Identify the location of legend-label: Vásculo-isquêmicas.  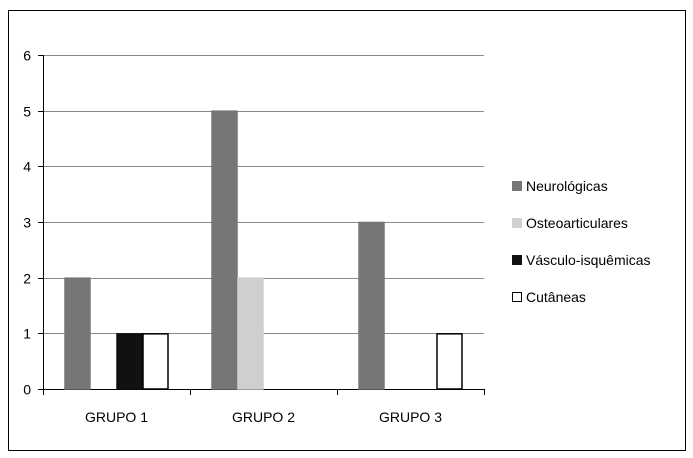
(588, 260).